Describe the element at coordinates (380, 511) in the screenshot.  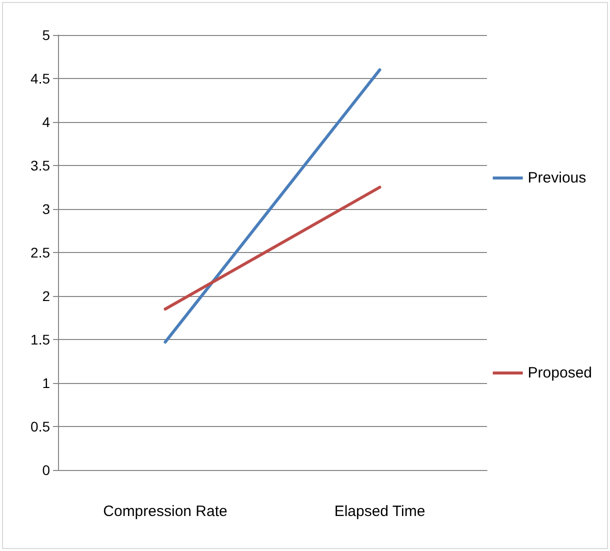
I see `x-tick-label: Elapsed Time` at that location.